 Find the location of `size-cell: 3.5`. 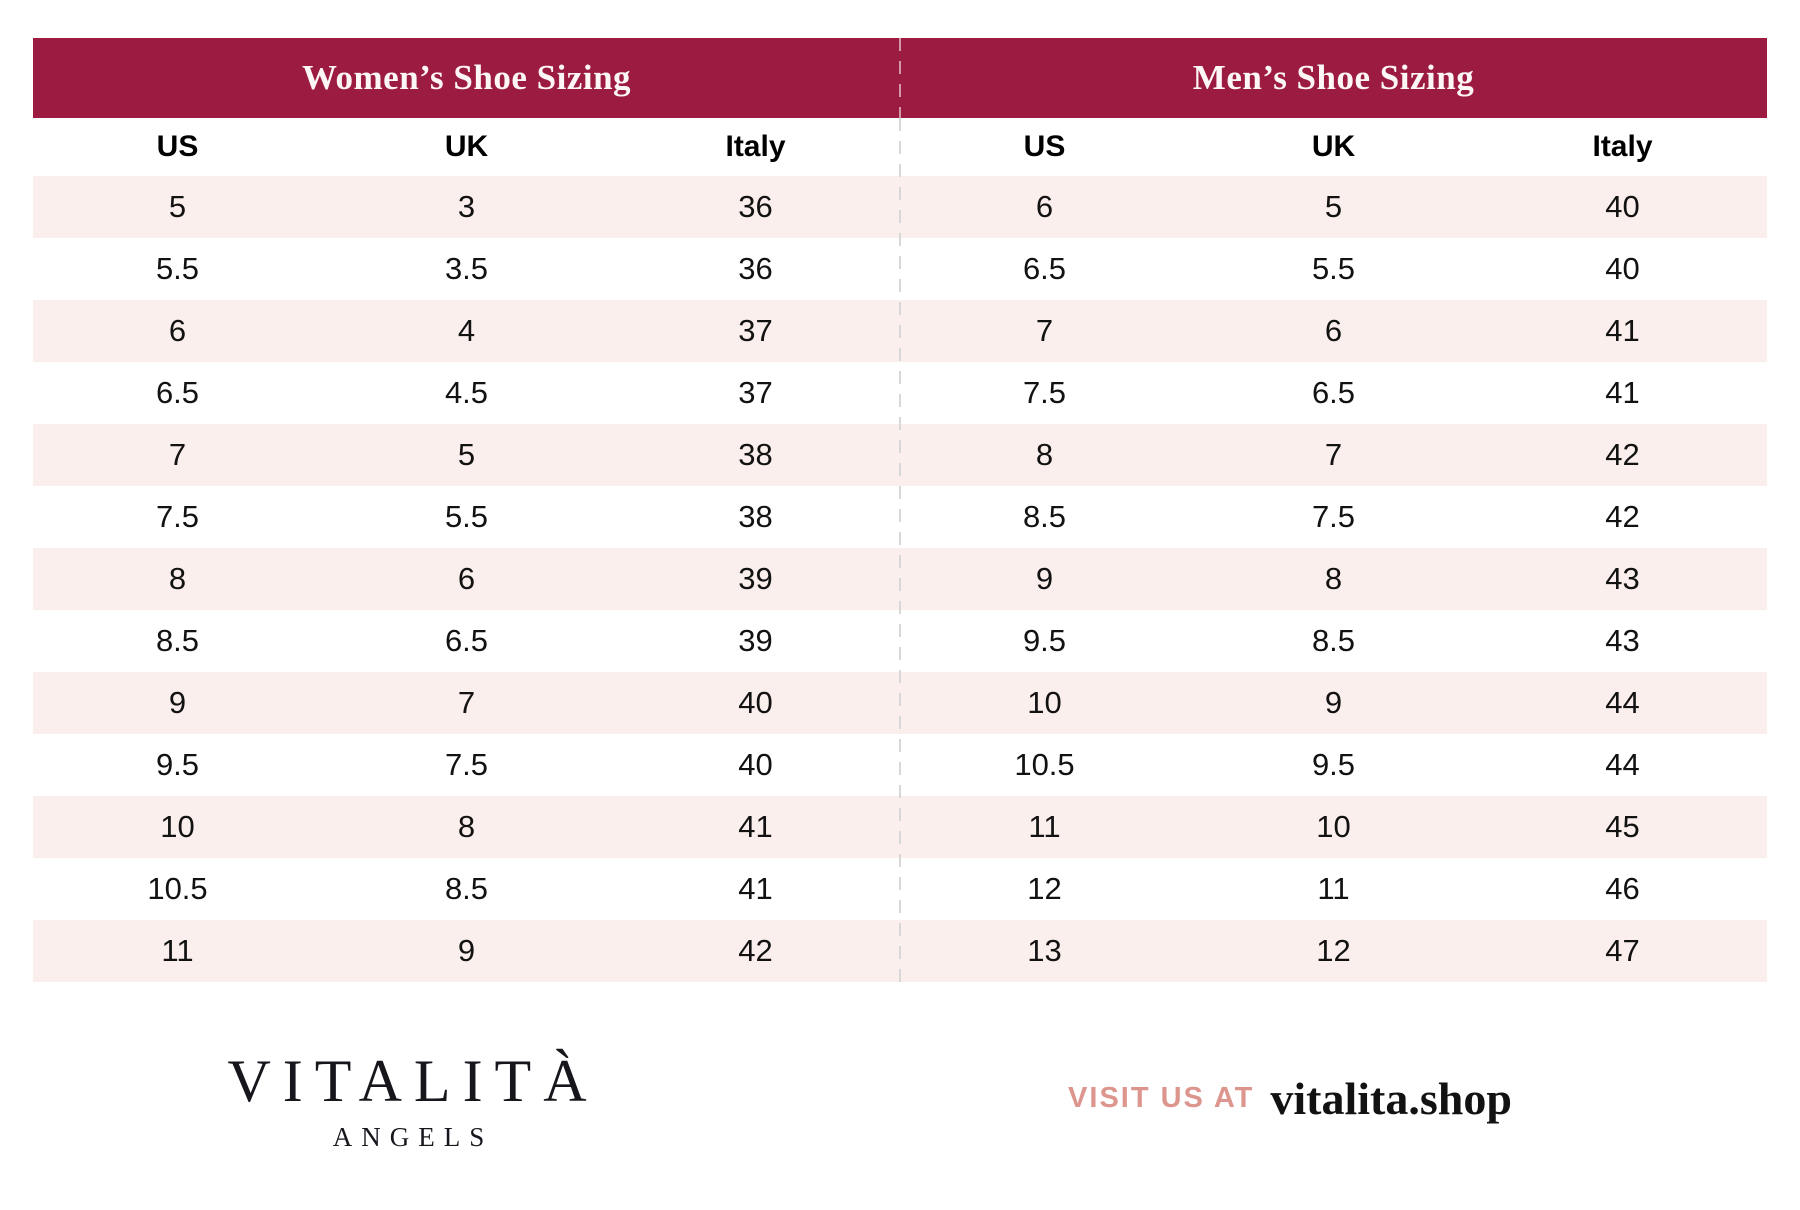

size-cell: 3.5 is located at coordinates (466, 268).